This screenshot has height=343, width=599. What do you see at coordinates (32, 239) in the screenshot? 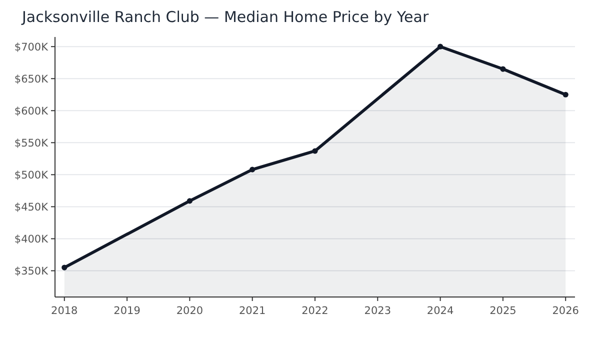
I see `y-tick-label: $400K` at bounding box center [32, 239].